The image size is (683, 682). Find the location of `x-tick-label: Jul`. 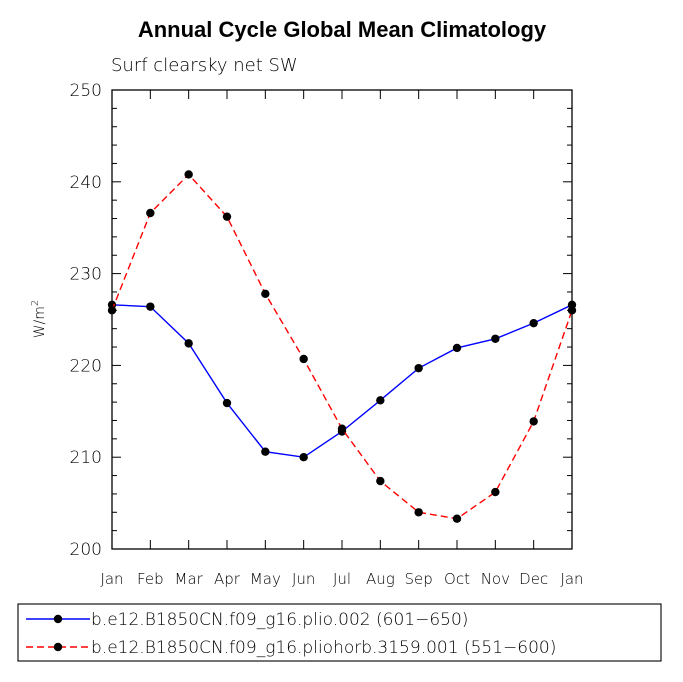

x-tick-label: Jul is located at coordinates (342, 579).